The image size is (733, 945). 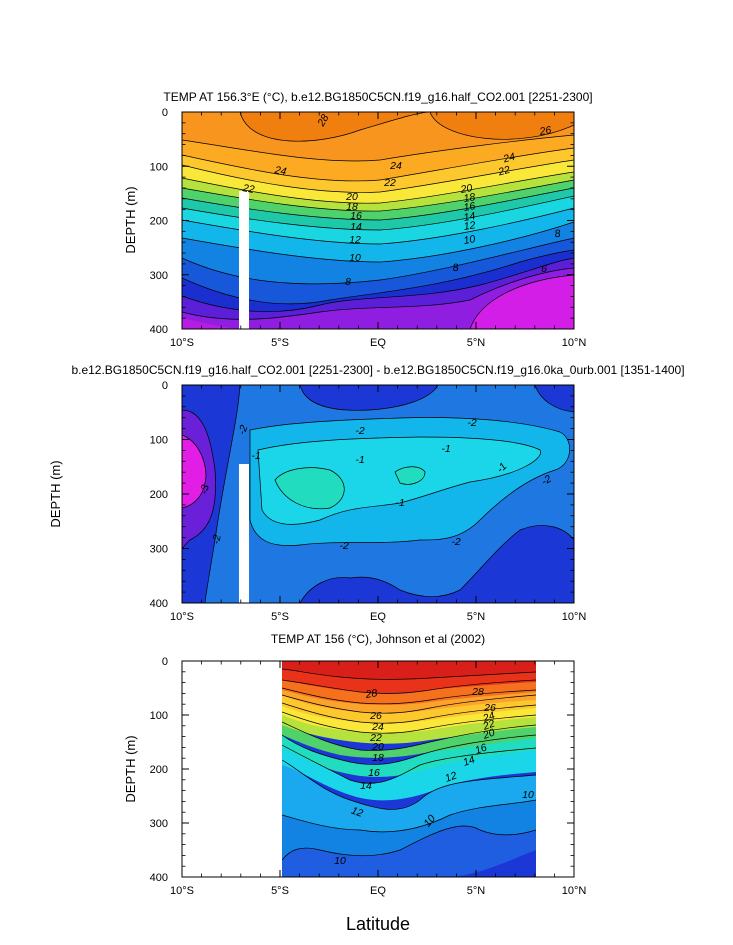 I want to click on panel1-y-axis-label: DEPTH (m), so click(x=130, y=219).